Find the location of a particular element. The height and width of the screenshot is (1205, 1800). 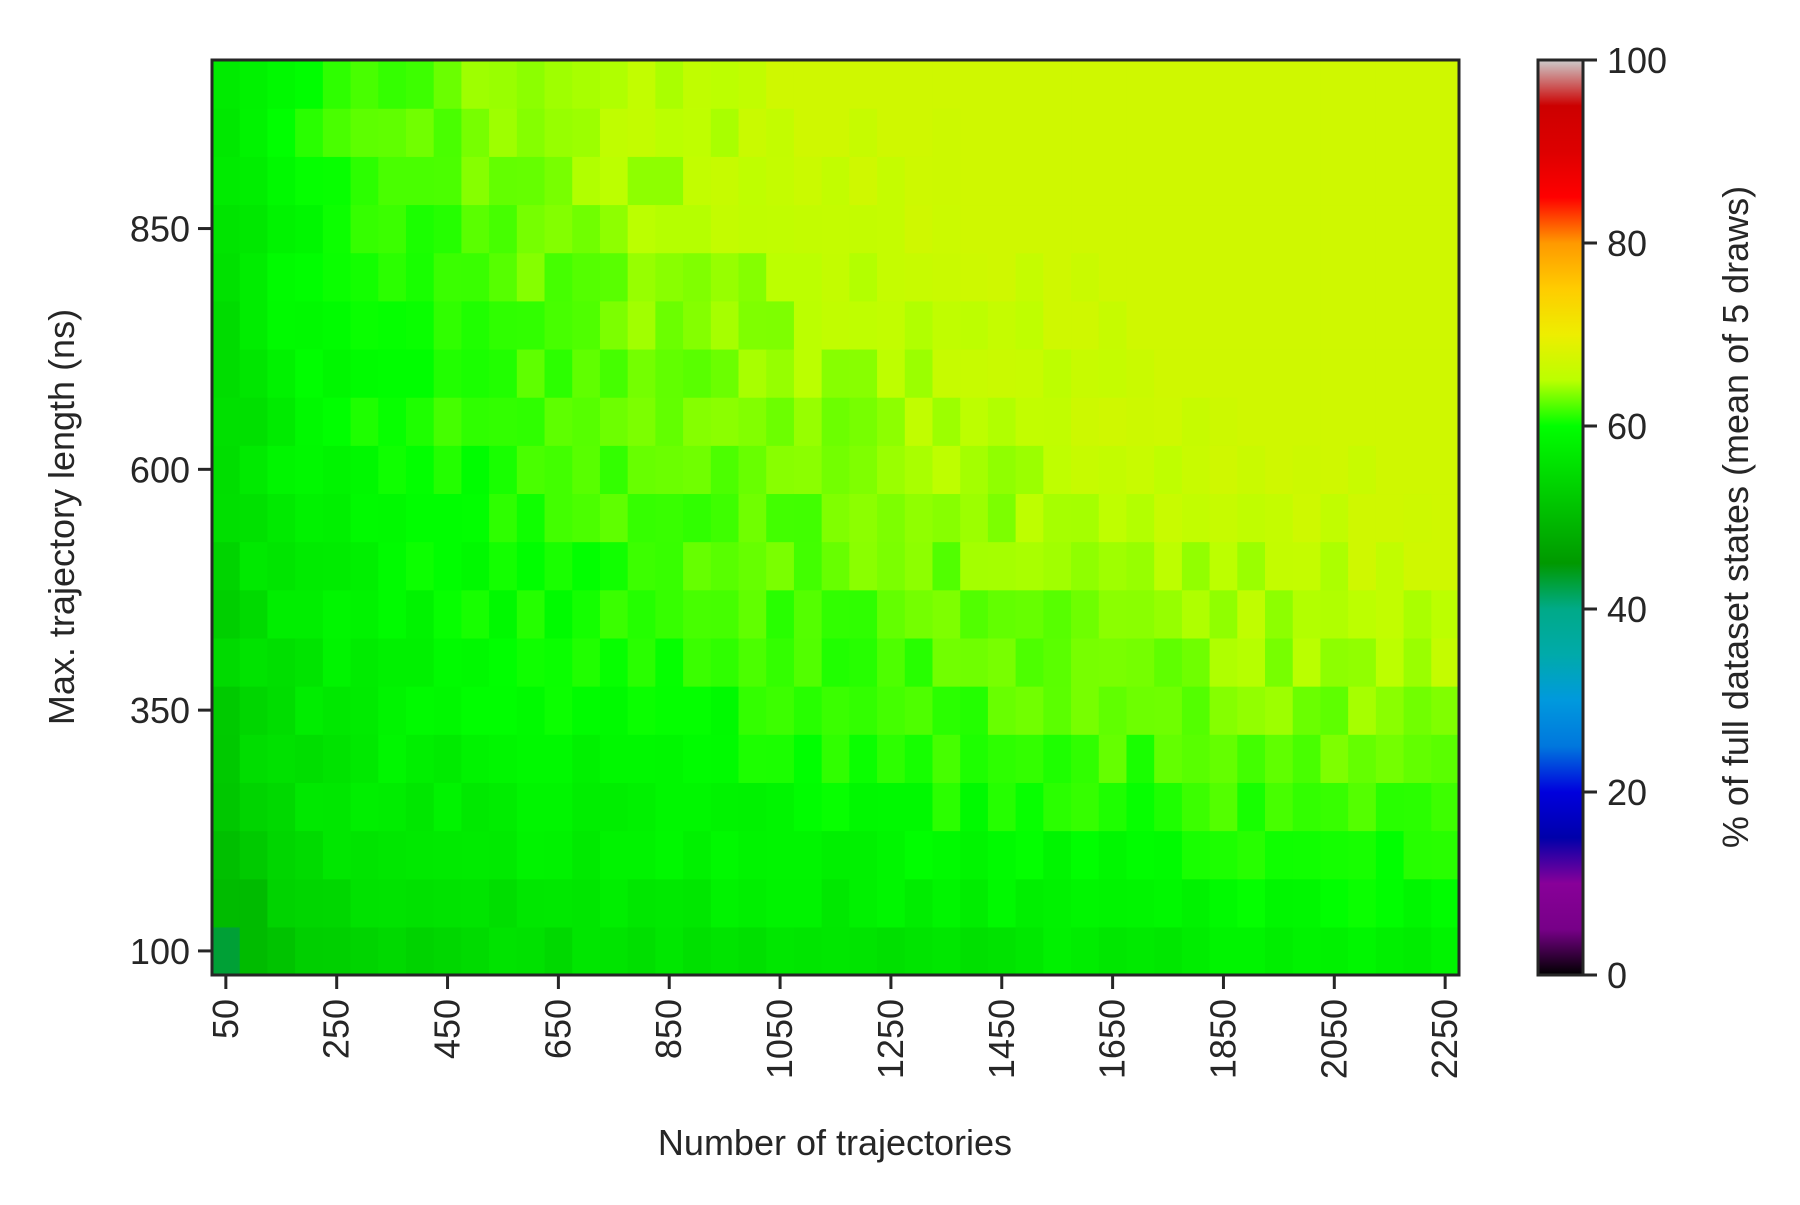

x-tick-label: 2050 is located at coordinates (1333, 1039).